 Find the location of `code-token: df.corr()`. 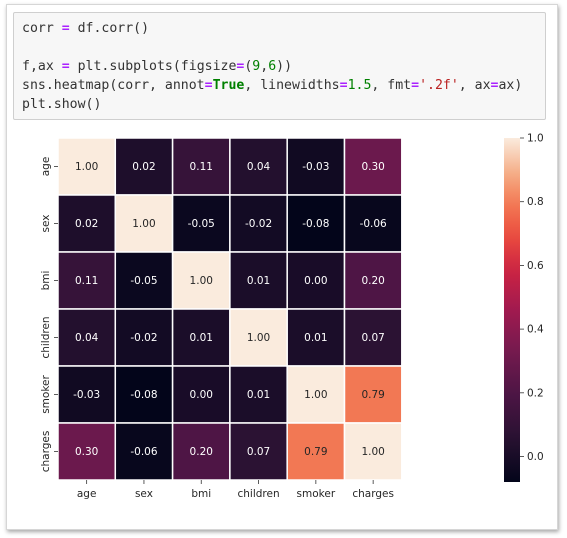

code-token: df.corr() is located at coordinates (109, 28).